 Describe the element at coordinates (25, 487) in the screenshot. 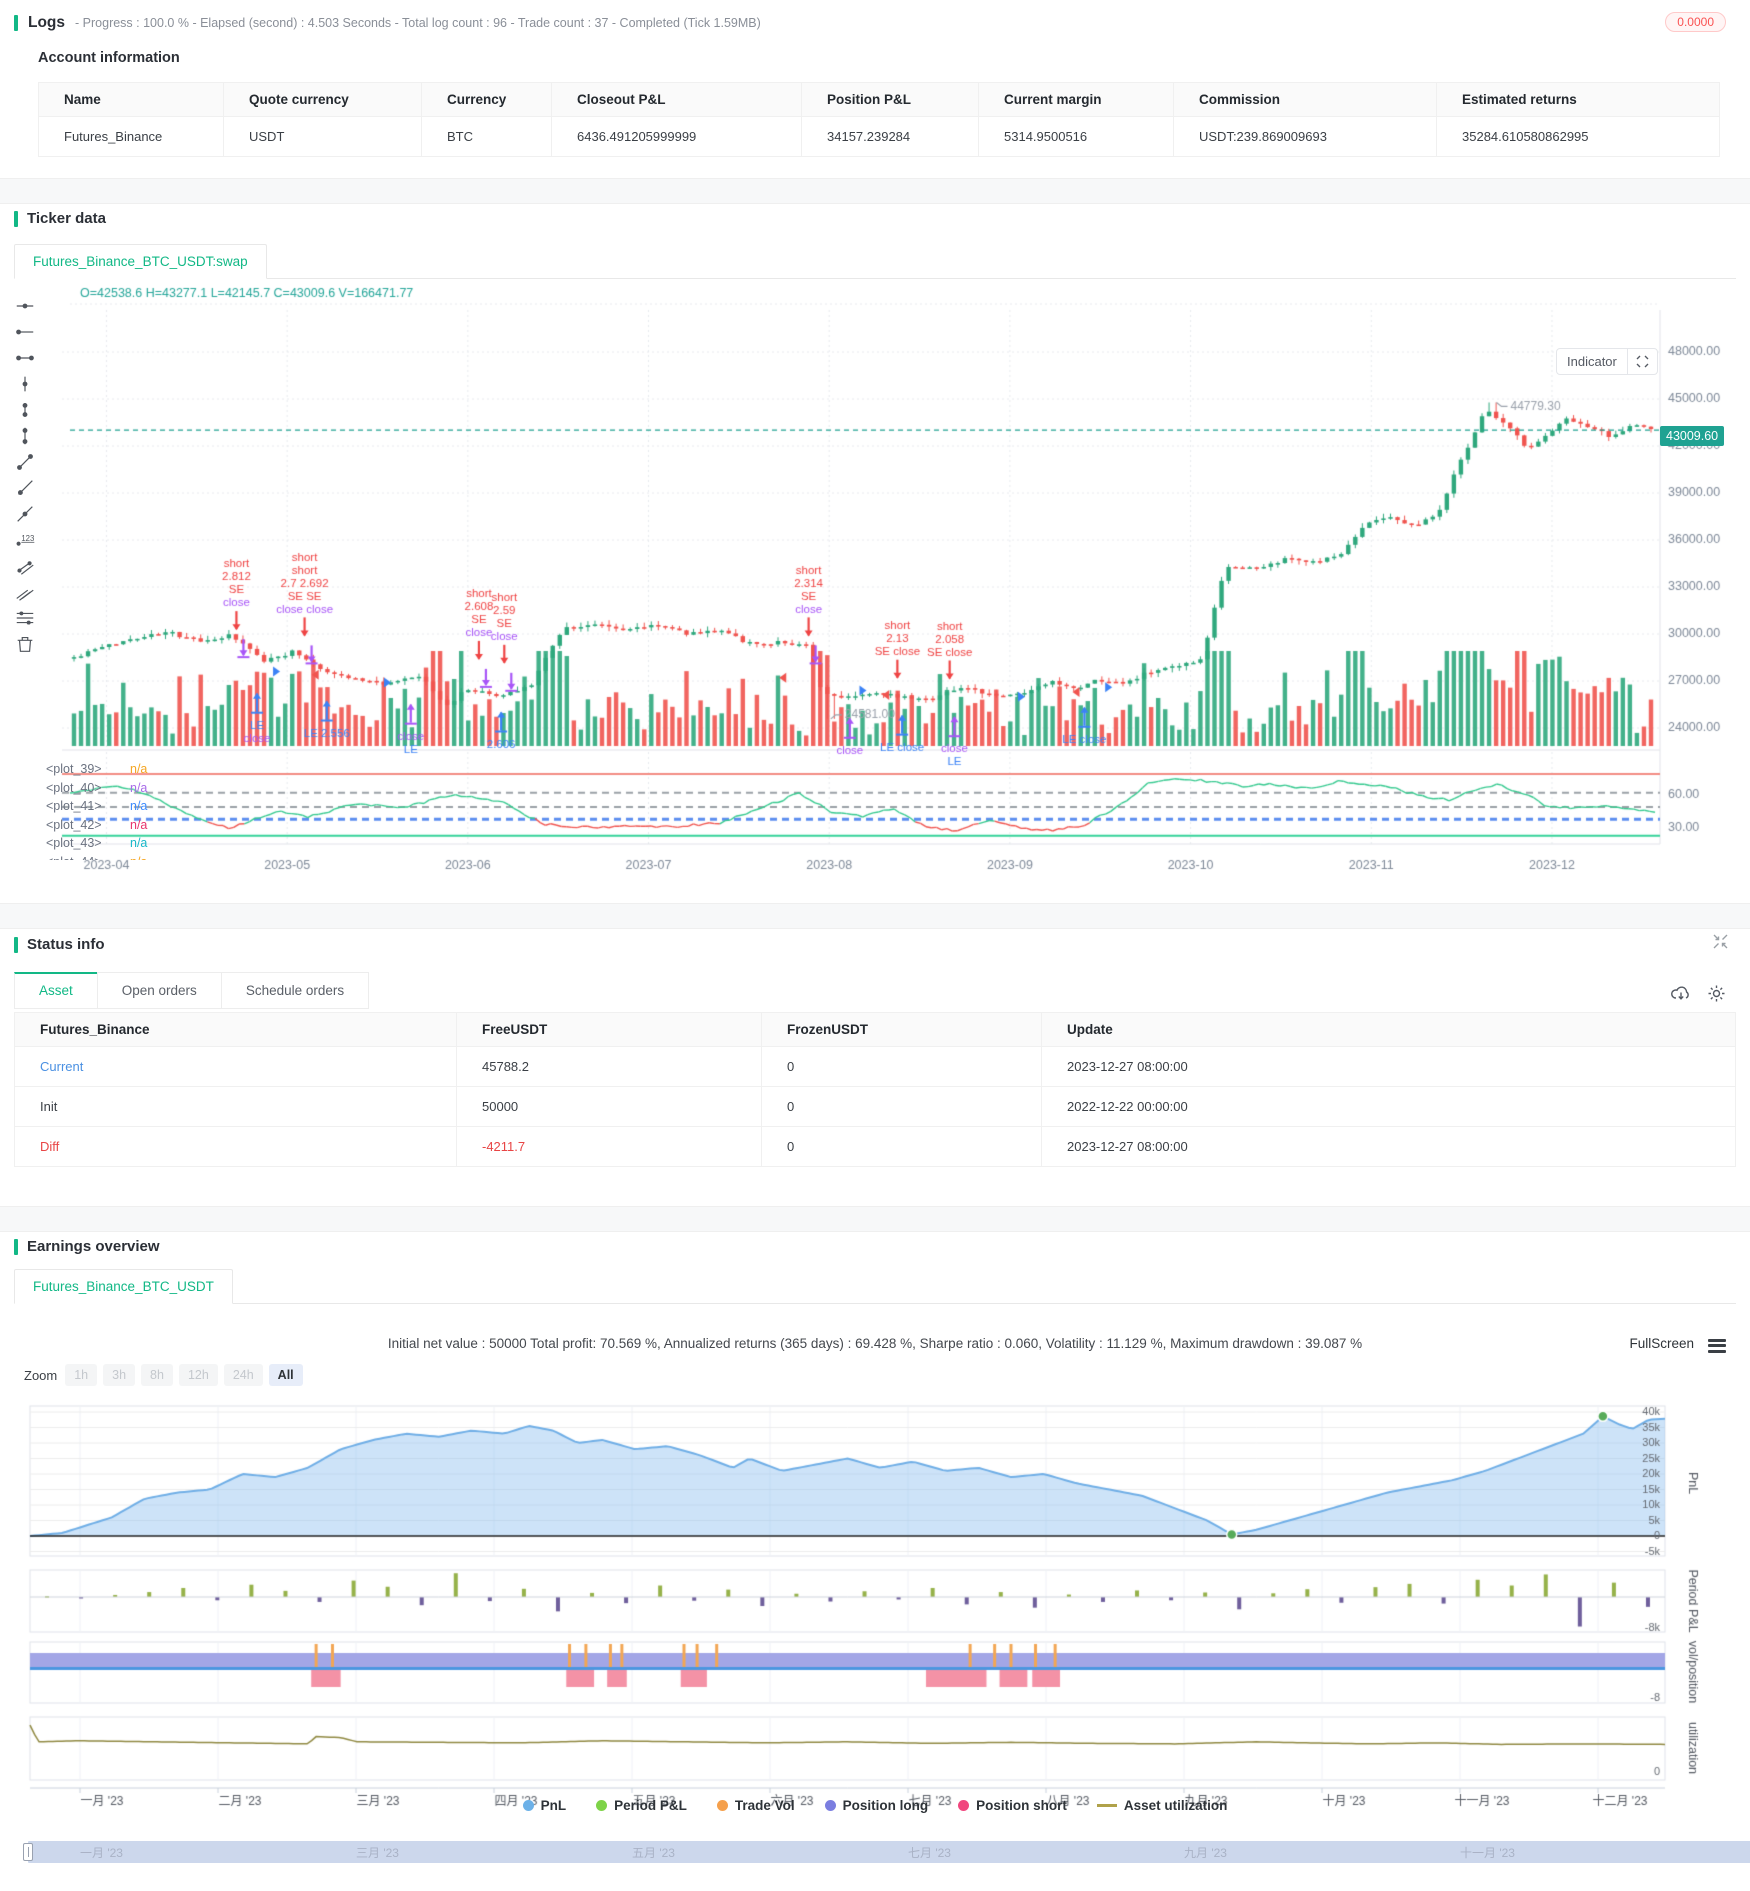

I see `ray-icon` at that location.